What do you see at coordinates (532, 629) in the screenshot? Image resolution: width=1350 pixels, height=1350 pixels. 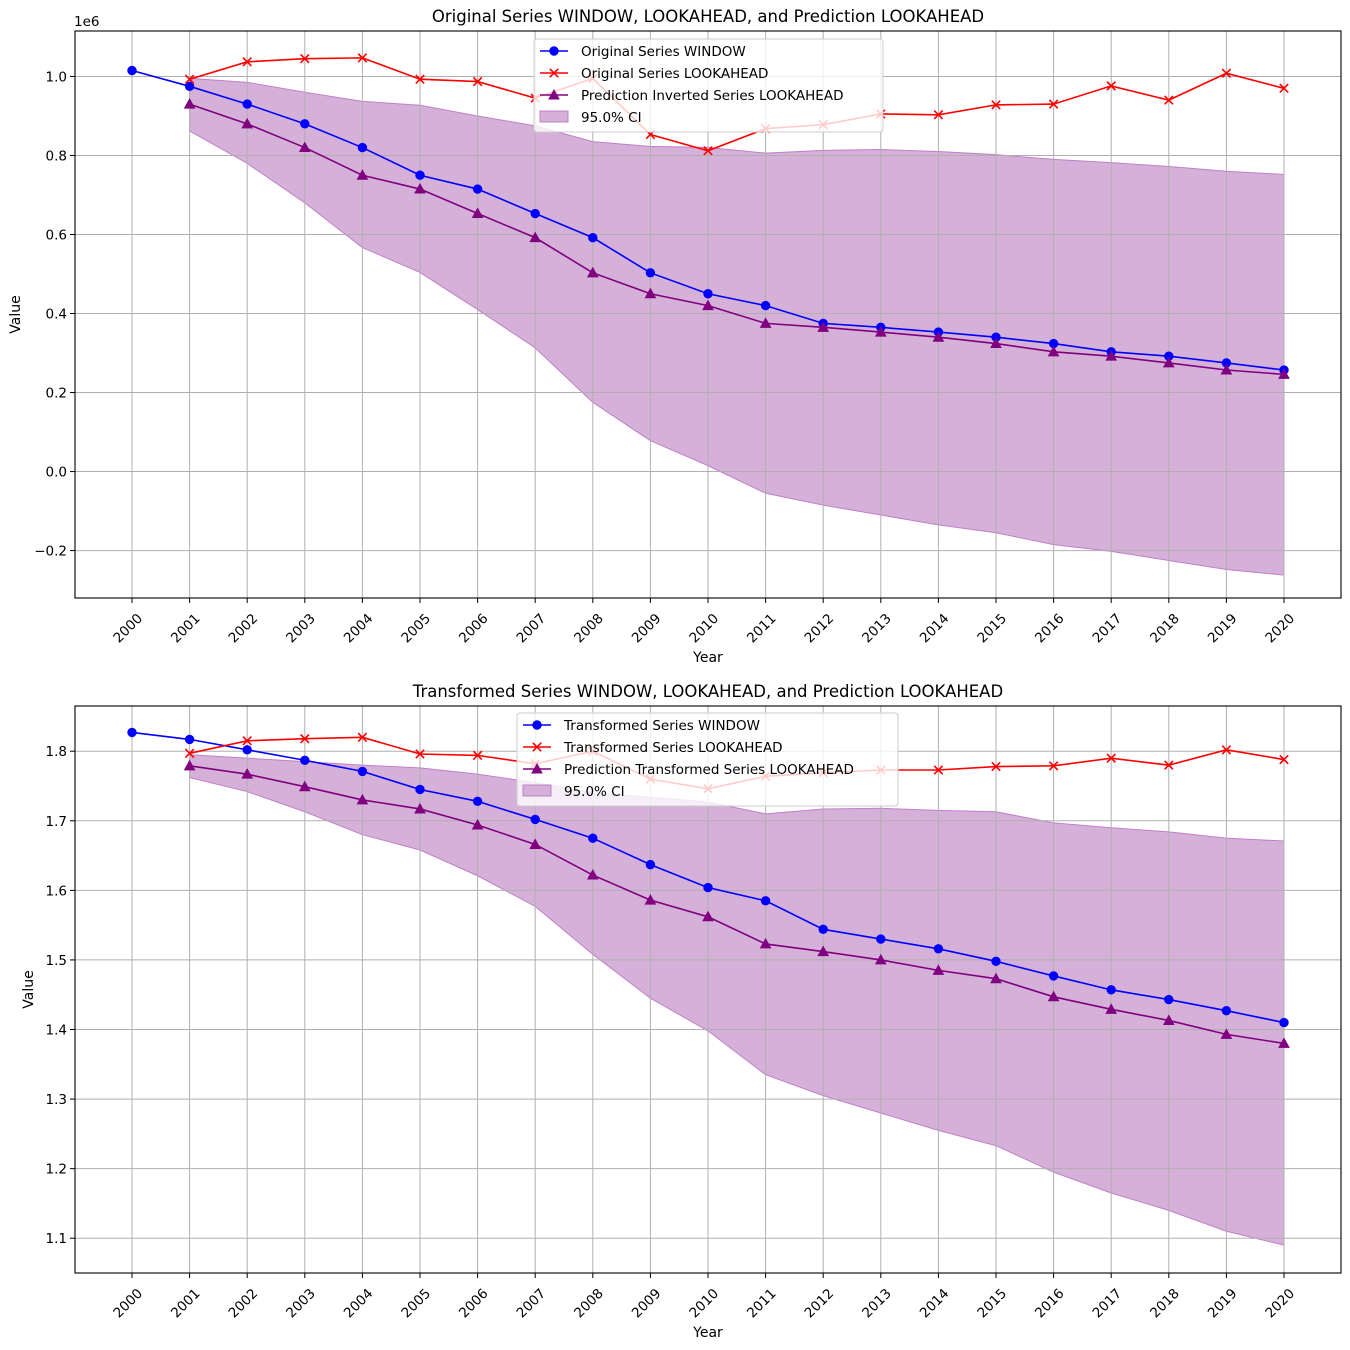 I see `x-tick-label: 2007` at bounding box center [532, 629].